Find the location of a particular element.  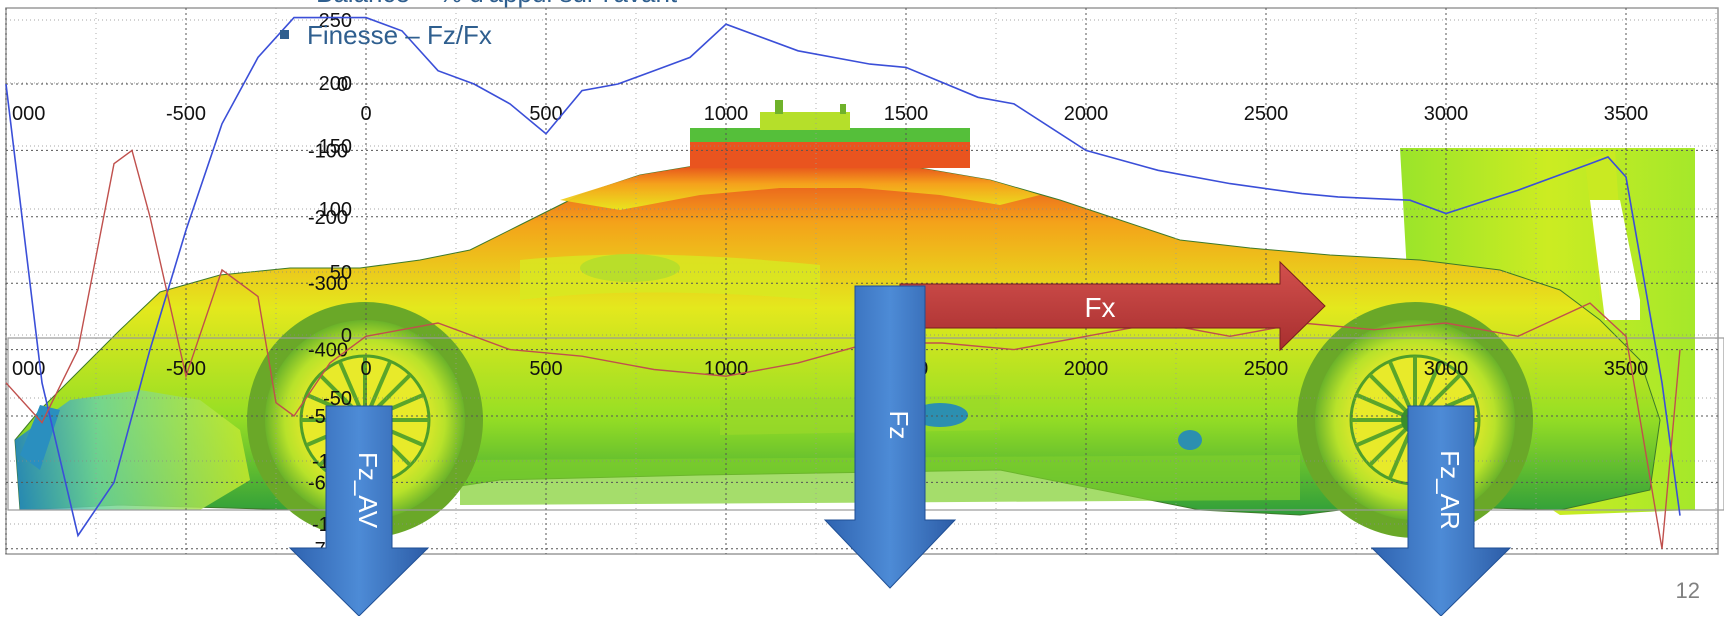

y-tick-label-overlay: 250 is located at coordinates (335, 21).